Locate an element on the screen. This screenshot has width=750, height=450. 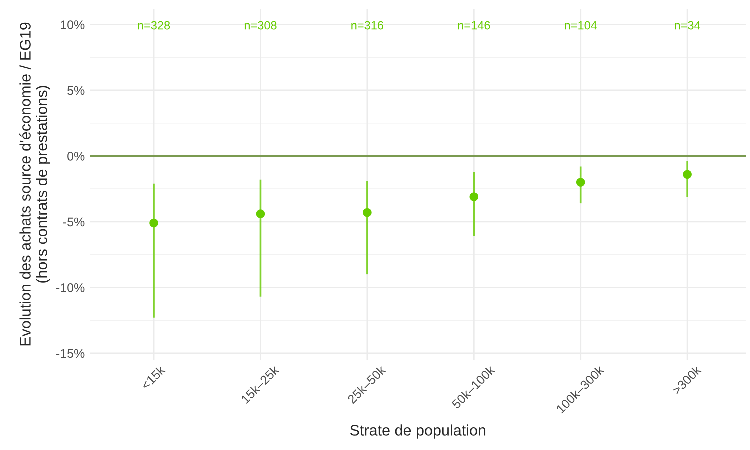
y-tick-label: -5% is located at coordinates (74, 222).